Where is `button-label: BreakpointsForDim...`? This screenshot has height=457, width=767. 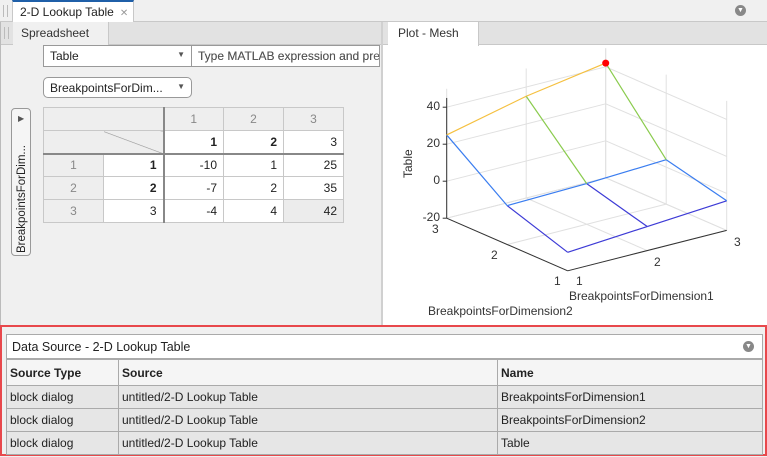
button-label: BreakpointsForDim... is located at coordinates (22, 199).